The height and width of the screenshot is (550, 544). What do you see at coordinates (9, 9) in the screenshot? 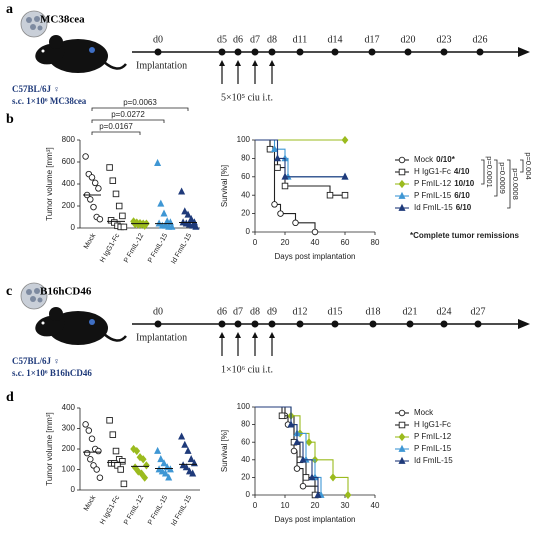
I see `panel-letter: a` at bounding box center [9, 9].